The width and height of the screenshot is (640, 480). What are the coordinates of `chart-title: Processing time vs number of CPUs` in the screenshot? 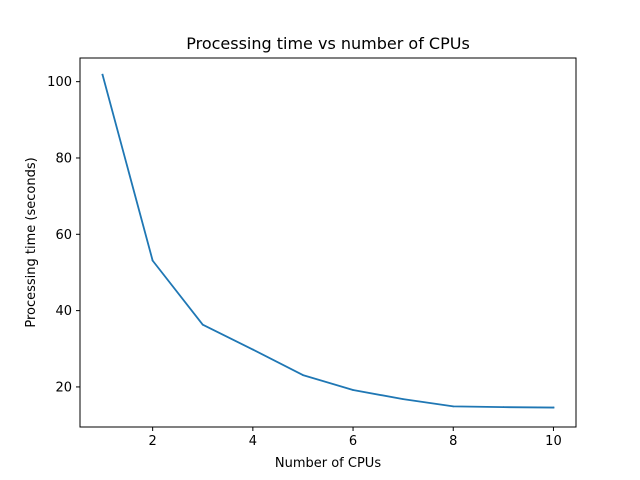 It's located at (328, 43).